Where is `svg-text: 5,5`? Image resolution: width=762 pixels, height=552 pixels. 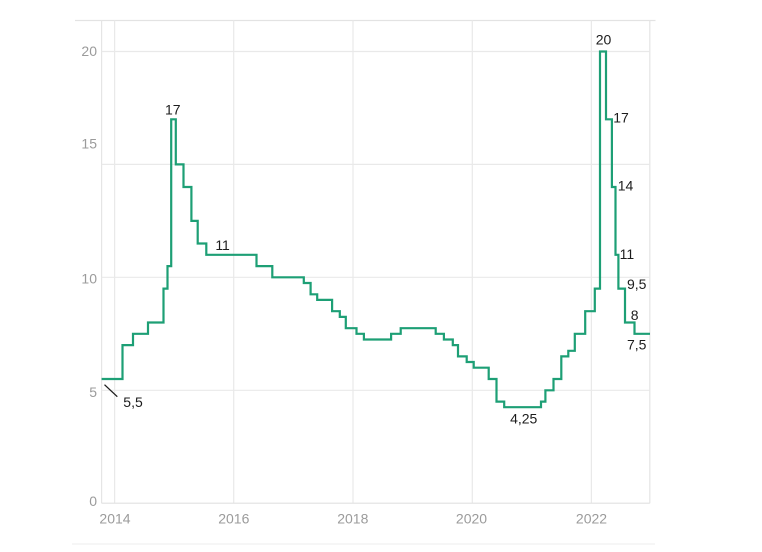 svg-text: 5,5 is located at coordinates (133, 402).